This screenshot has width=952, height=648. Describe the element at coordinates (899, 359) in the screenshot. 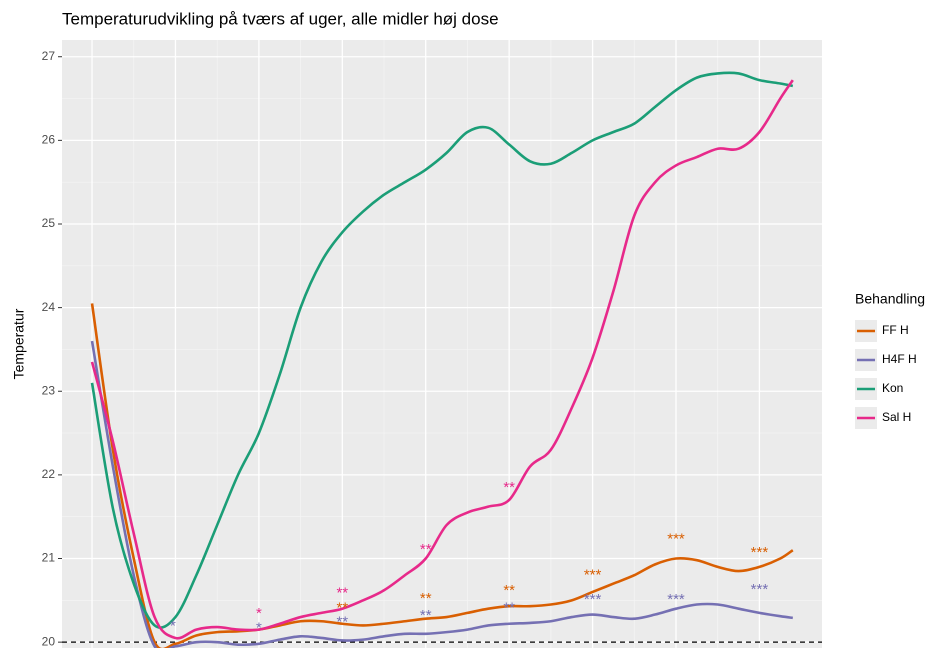

I see `legend-label: H4F H` at that location.